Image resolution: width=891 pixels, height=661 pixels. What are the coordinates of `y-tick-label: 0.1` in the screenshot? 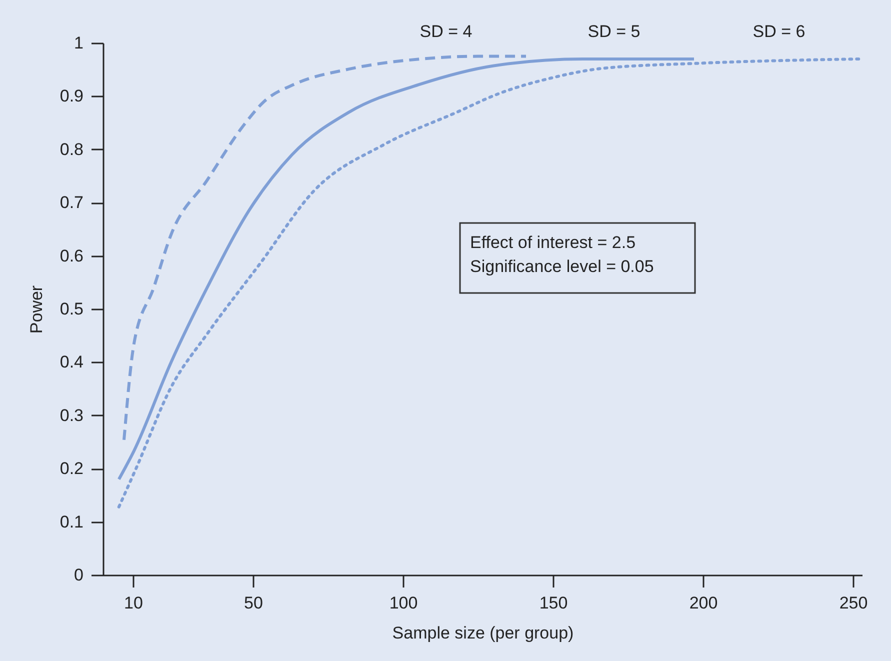 It's located at (72, 522).